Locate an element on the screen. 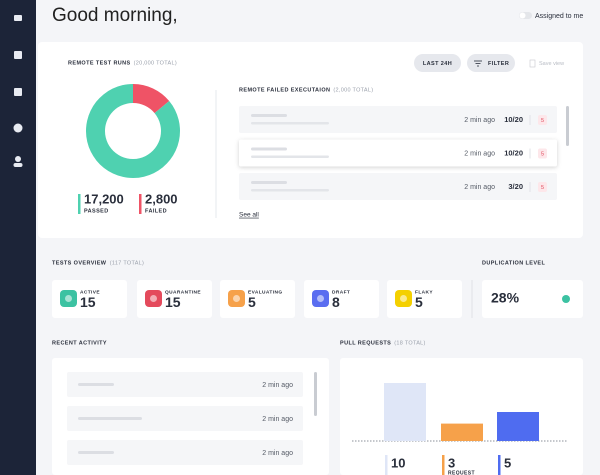 The width and height of the screenshot is (600, 475). icon-edit is located at coordinates (18, 18).